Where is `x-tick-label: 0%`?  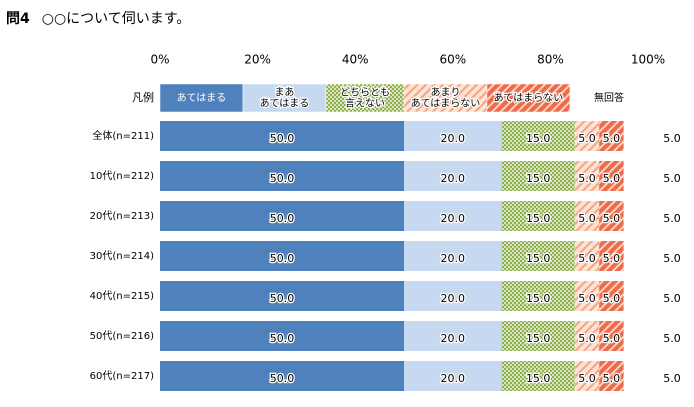
x-tick-label: 0% is located at coordinates (159, 60).